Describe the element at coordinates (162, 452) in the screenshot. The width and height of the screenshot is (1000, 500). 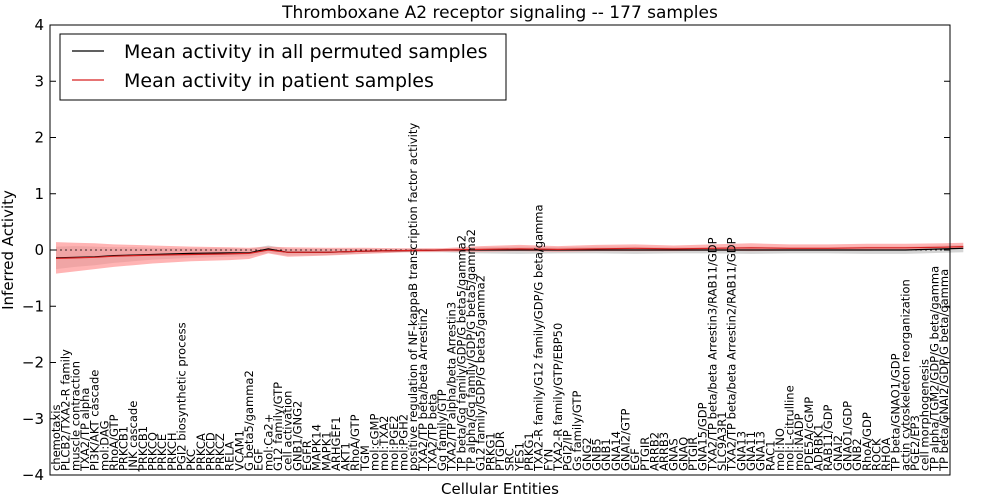
I see `category-label: PRKCE` at that location.